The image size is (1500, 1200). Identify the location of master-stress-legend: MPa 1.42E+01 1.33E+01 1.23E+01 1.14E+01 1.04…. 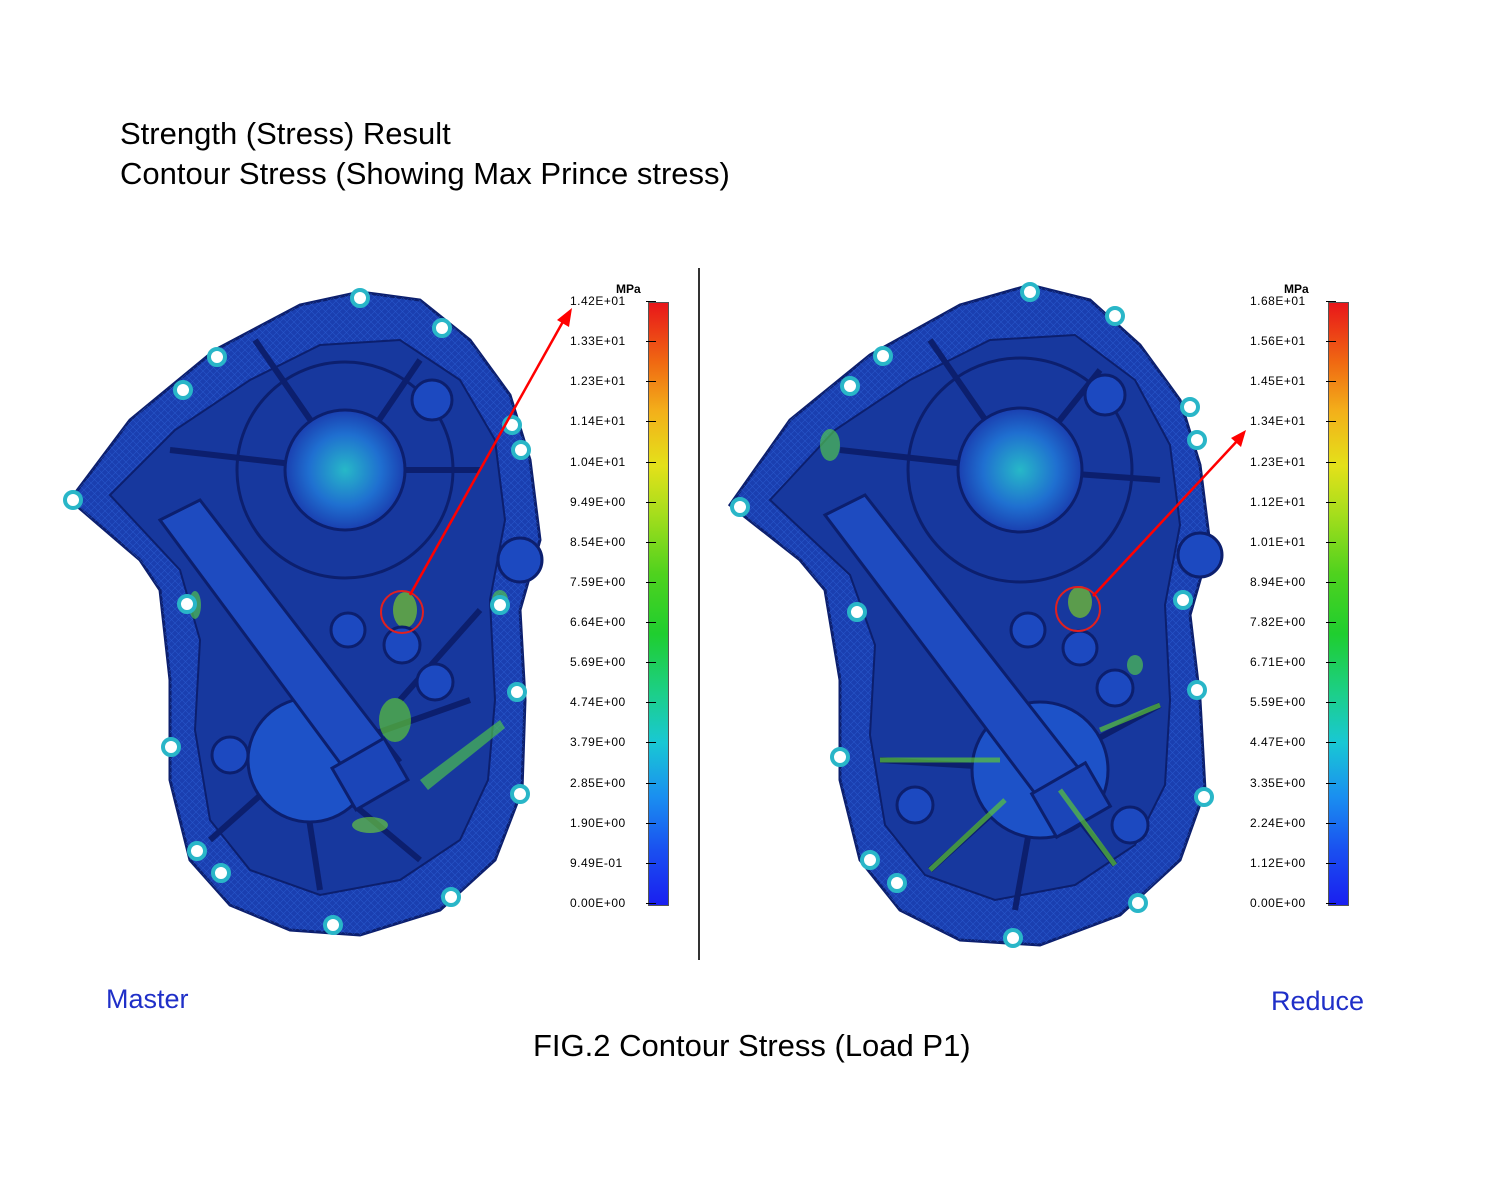
(620, 602).